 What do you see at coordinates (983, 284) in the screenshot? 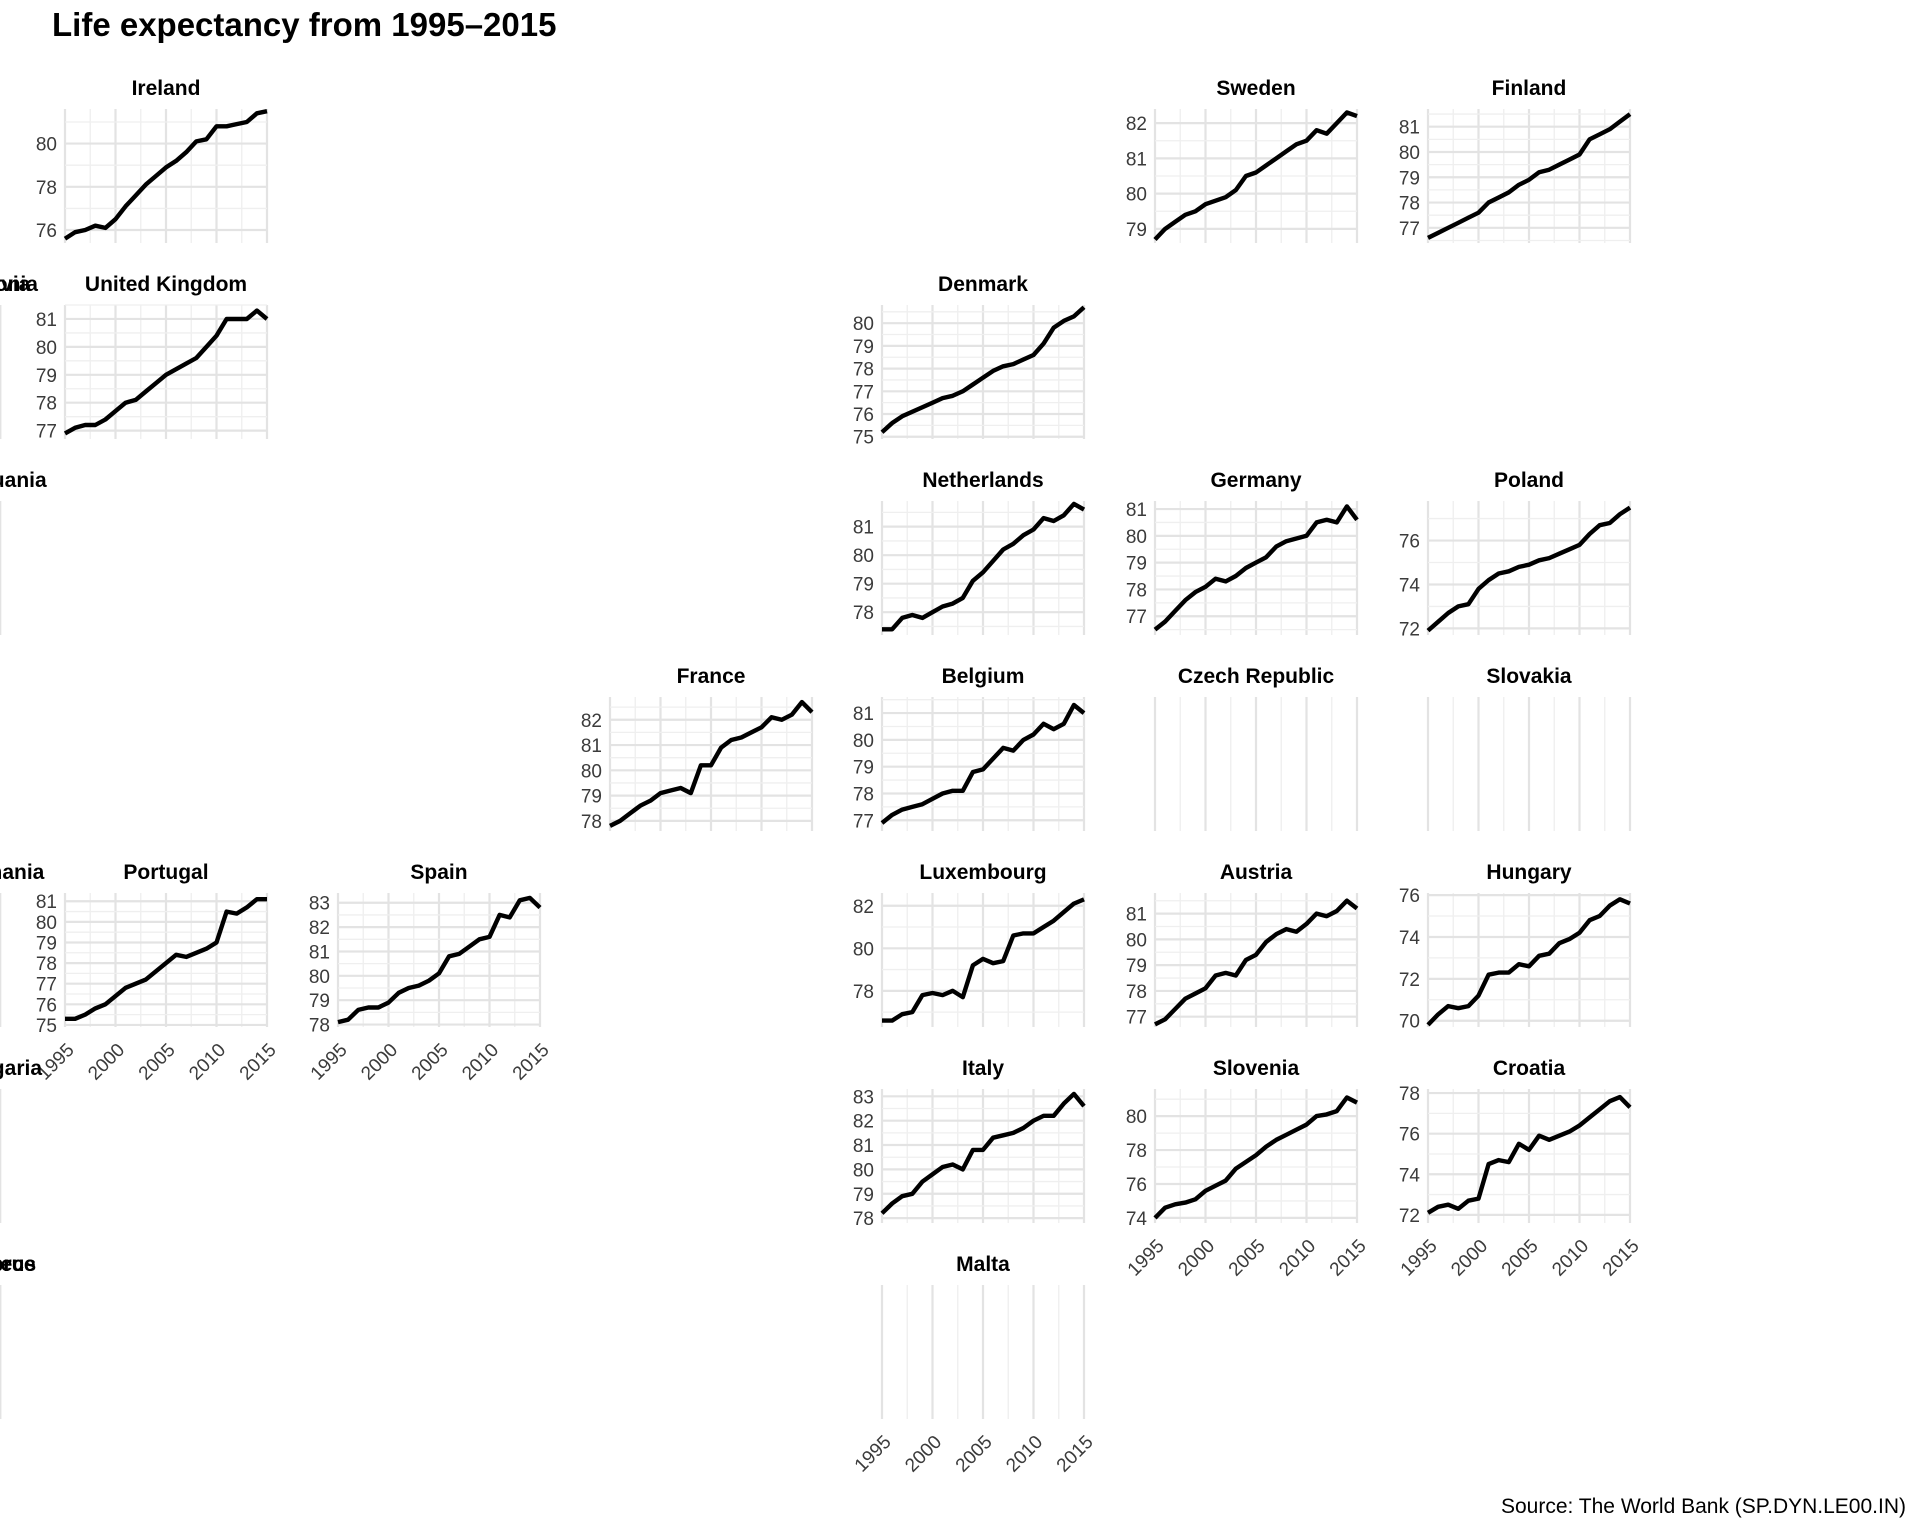
I see `facet-title: Denmark` at bounding box center [983, 284].